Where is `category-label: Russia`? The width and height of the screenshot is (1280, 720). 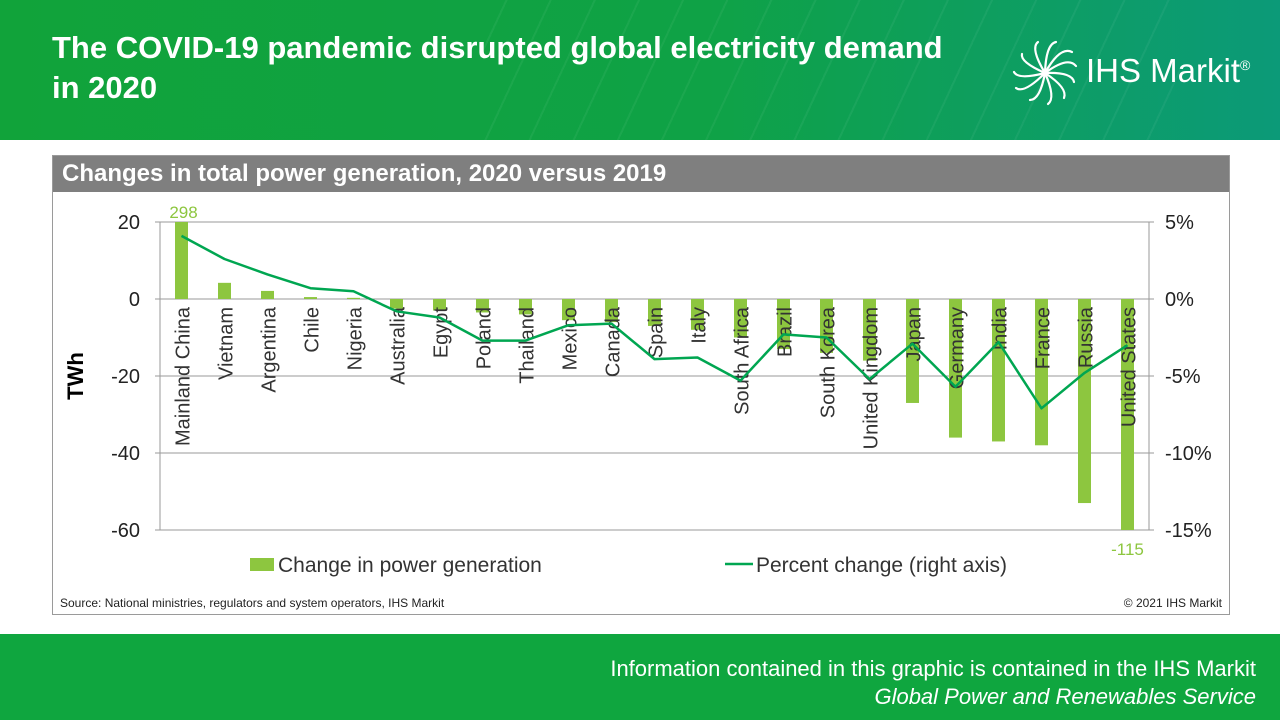 category-label: Russia is located at coordinates (1087, 337).